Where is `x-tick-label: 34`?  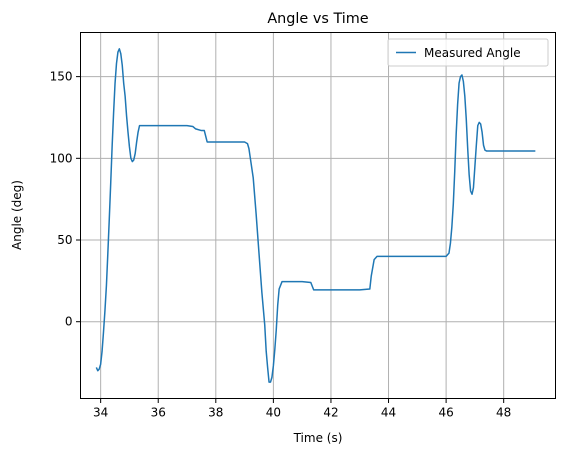
x-tick-label: 34 is located at coordinates (100, 413).